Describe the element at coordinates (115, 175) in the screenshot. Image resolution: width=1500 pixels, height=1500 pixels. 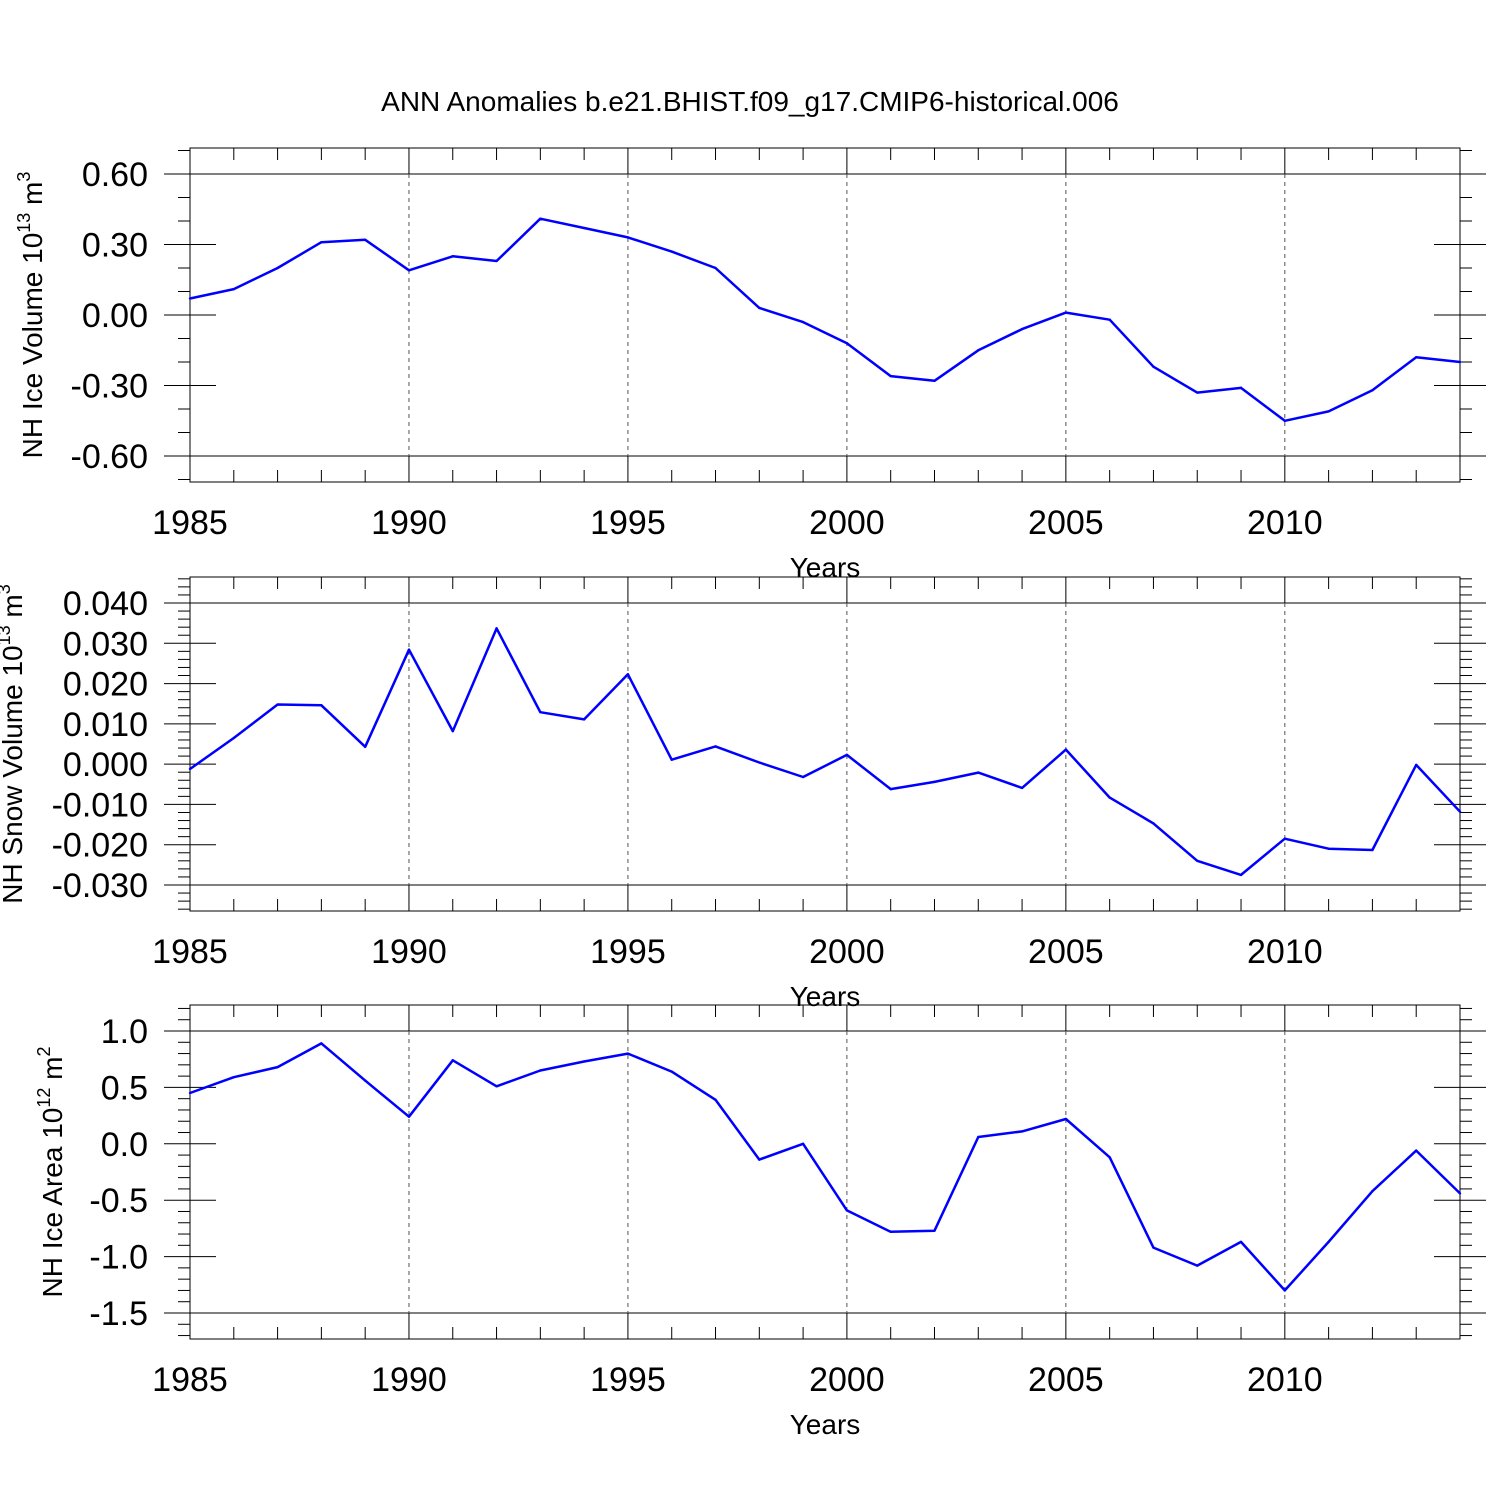
I see `y-tick-label: 0.60` at that location.